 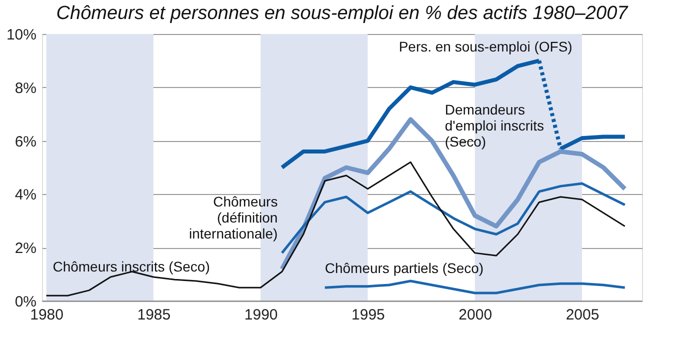 I want to click on x-tick-label: 1990, so click(x=261, y=315).